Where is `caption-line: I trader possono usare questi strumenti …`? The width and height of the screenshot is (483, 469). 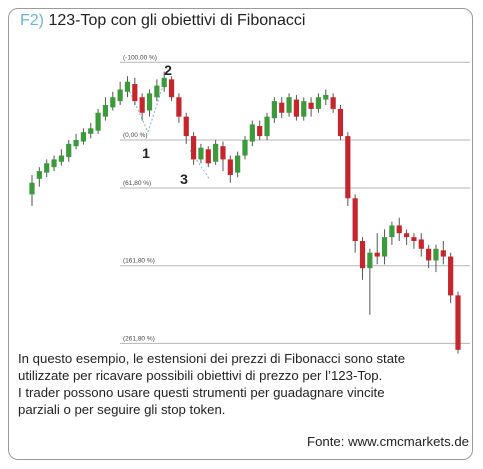
caption-line: I trader possono usare questi strumenti … is located at coordinates (201, 392).